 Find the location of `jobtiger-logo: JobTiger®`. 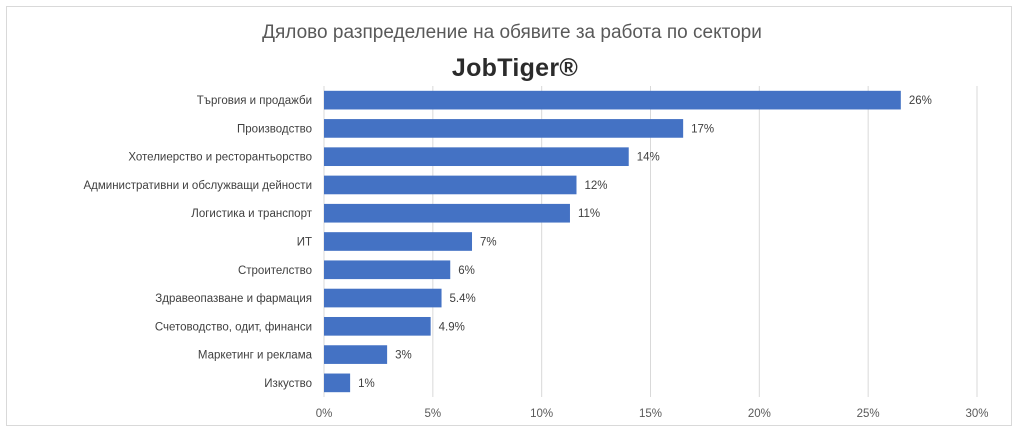

jobtiger-logo: JobTiger® is located at coordinates (515, 68).